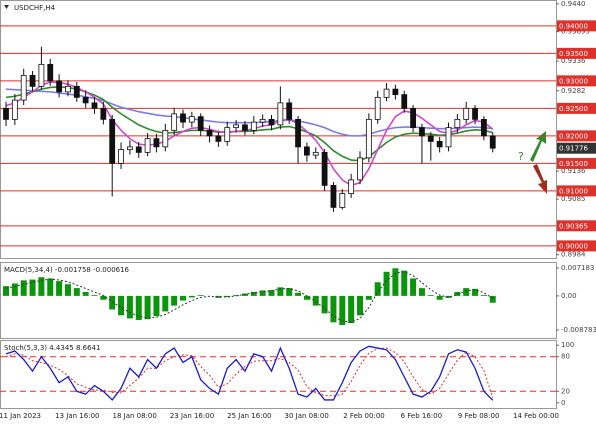 The image size is (596, 425). I want to click on level-label: 0.90365, so click(573, 226).